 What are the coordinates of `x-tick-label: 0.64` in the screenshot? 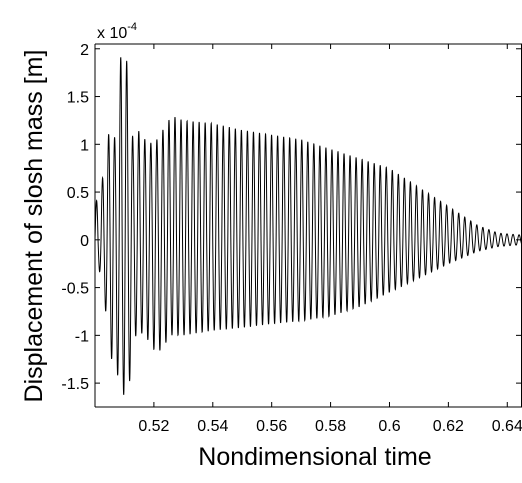 It's located at (507, 426).